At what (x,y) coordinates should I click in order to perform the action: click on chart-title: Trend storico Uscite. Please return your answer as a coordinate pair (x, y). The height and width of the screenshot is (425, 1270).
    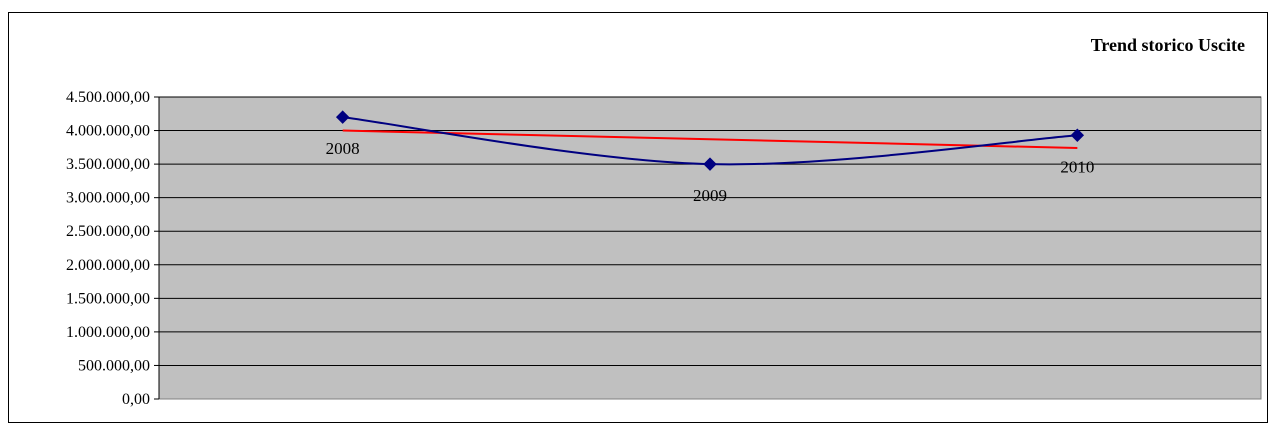
    Looking at the image, I should click on (1168, 45).